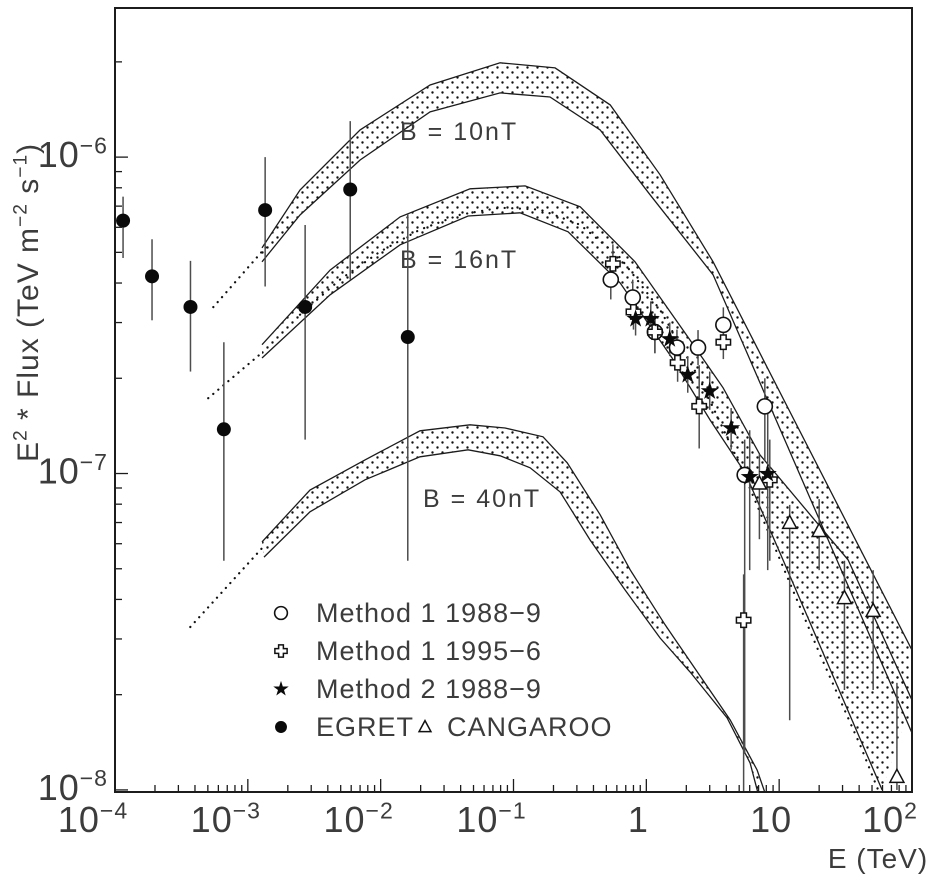  I want to click on y-tick-label-10e-7: 10⁻⁷, so click(73, 470).